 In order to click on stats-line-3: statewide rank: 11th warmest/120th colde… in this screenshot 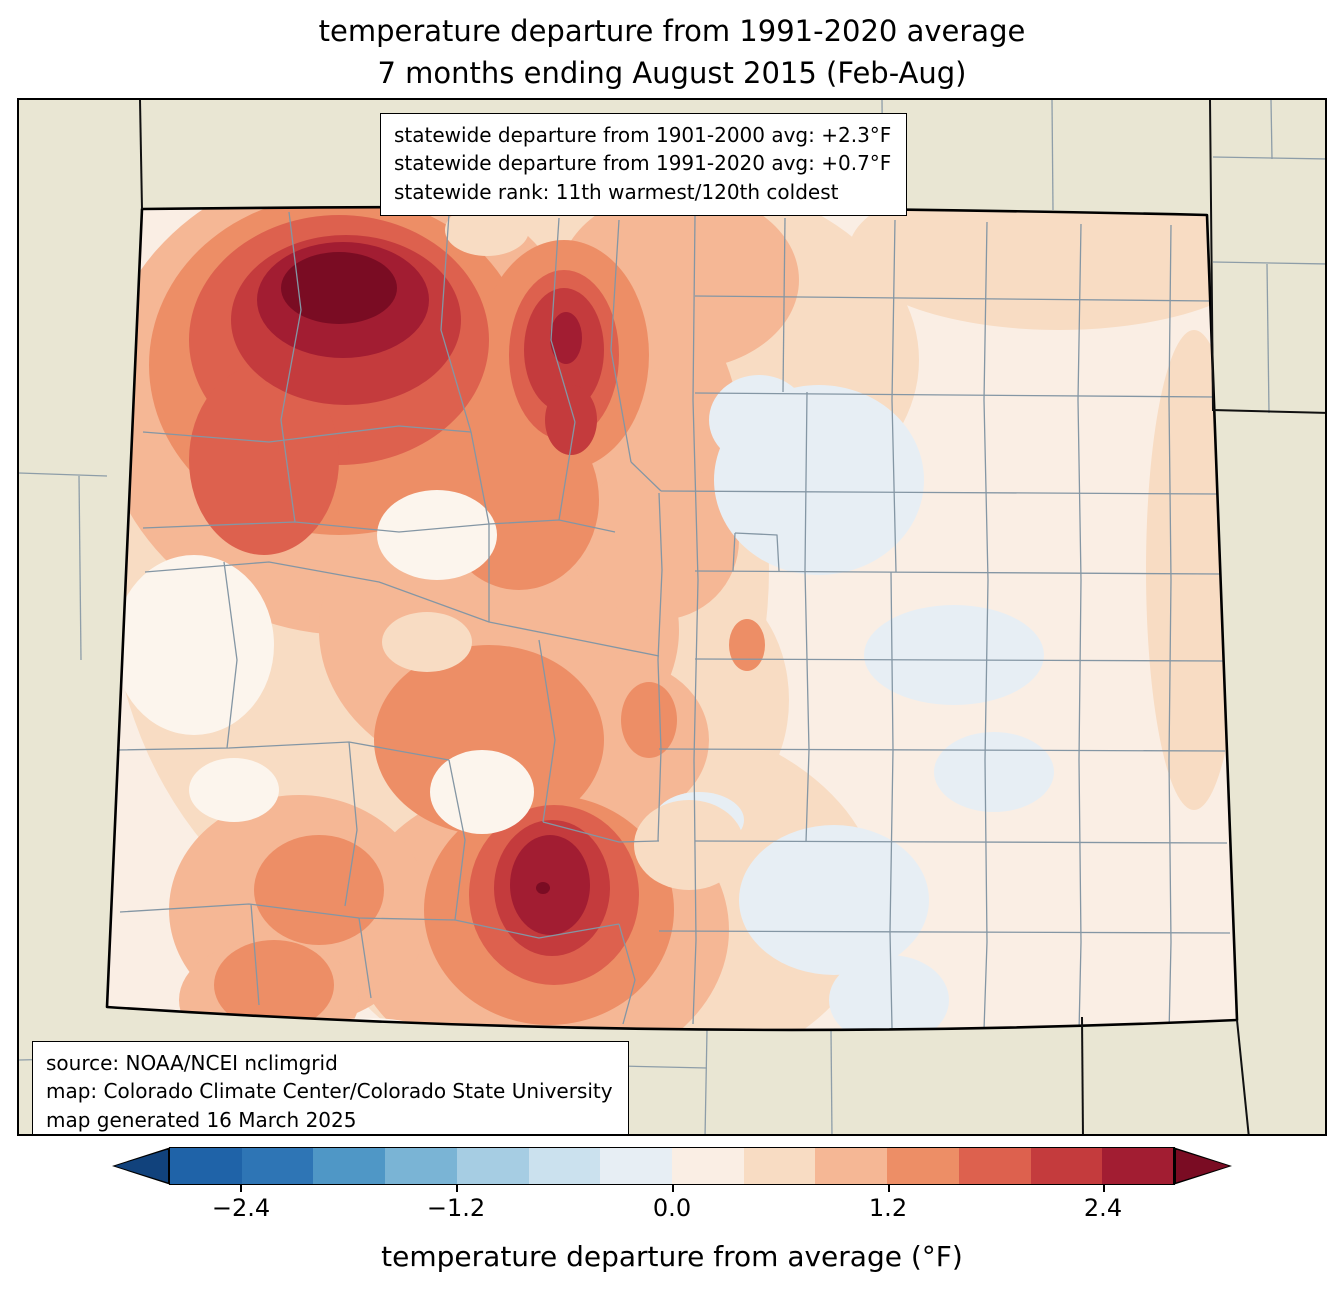, I will do `click(616, 191)`.